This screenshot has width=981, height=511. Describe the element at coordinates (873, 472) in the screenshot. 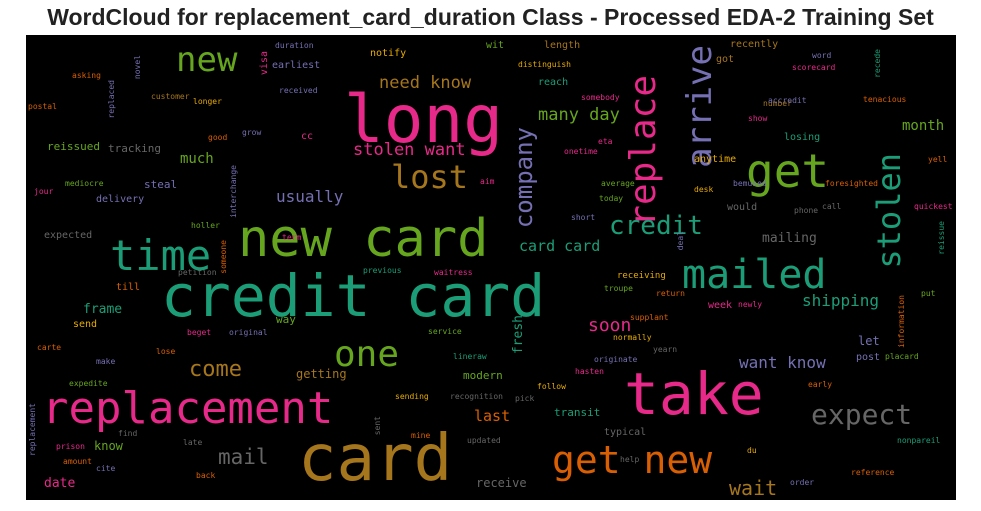

I see `word-148: reference` at that location.